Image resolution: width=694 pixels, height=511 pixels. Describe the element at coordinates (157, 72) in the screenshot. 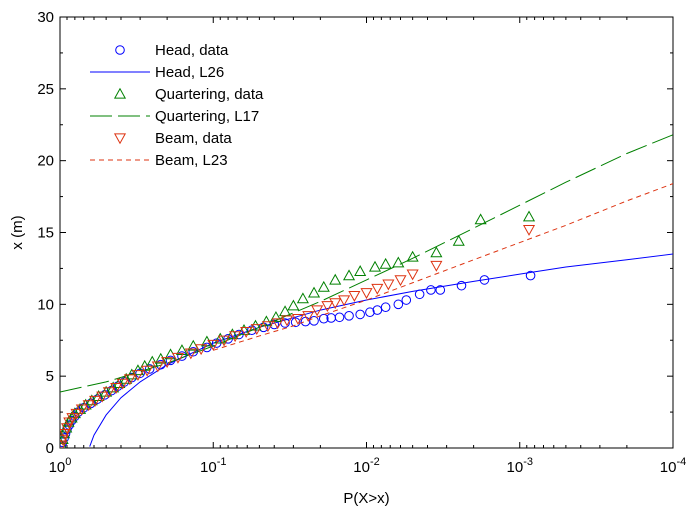

I see `legend-item-head-l26: Head, L26` at that location.